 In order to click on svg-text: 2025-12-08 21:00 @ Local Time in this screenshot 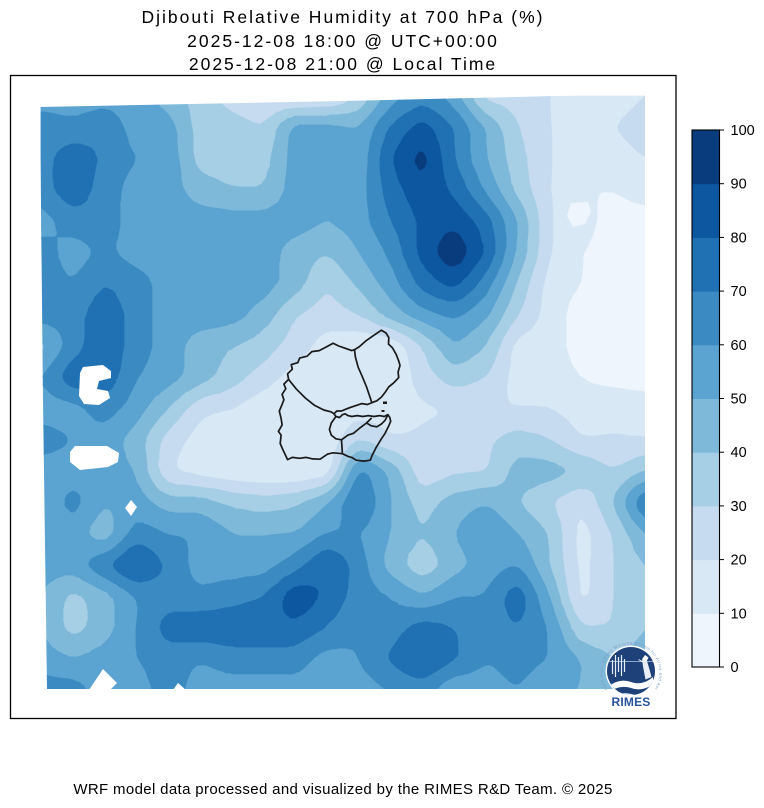, I will do `click(343, 64)`.